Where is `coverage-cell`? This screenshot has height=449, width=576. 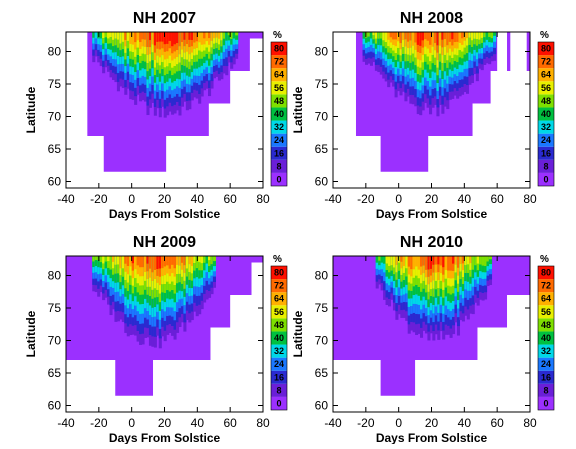
coverage-cell is located at coordinates (509, 51).